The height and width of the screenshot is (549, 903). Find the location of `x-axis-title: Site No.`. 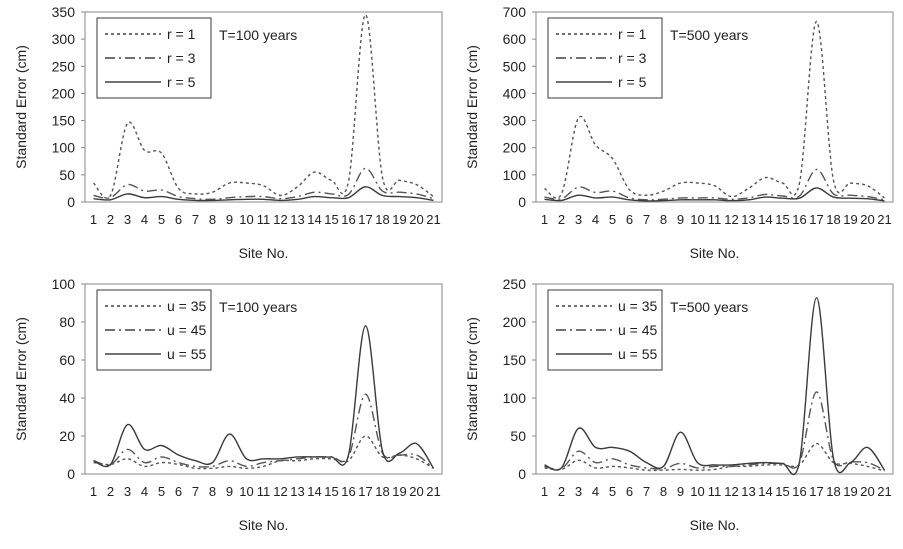

x-axis-title: Site No. is located at coordinates (715, 525).